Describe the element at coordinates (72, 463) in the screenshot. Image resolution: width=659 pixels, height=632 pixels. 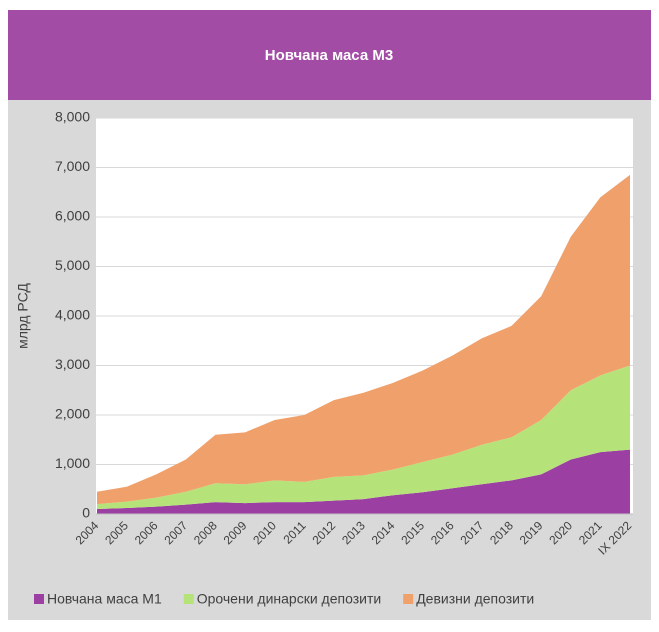
I see `y-tick-label: 1,000` at that location.